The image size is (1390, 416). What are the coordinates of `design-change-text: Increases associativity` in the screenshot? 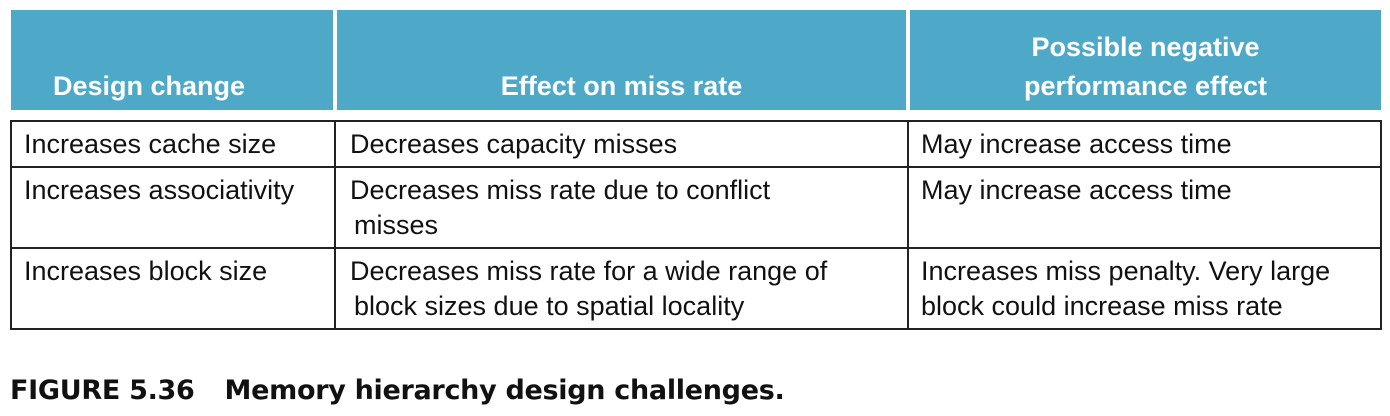 It's located at (159, 190).